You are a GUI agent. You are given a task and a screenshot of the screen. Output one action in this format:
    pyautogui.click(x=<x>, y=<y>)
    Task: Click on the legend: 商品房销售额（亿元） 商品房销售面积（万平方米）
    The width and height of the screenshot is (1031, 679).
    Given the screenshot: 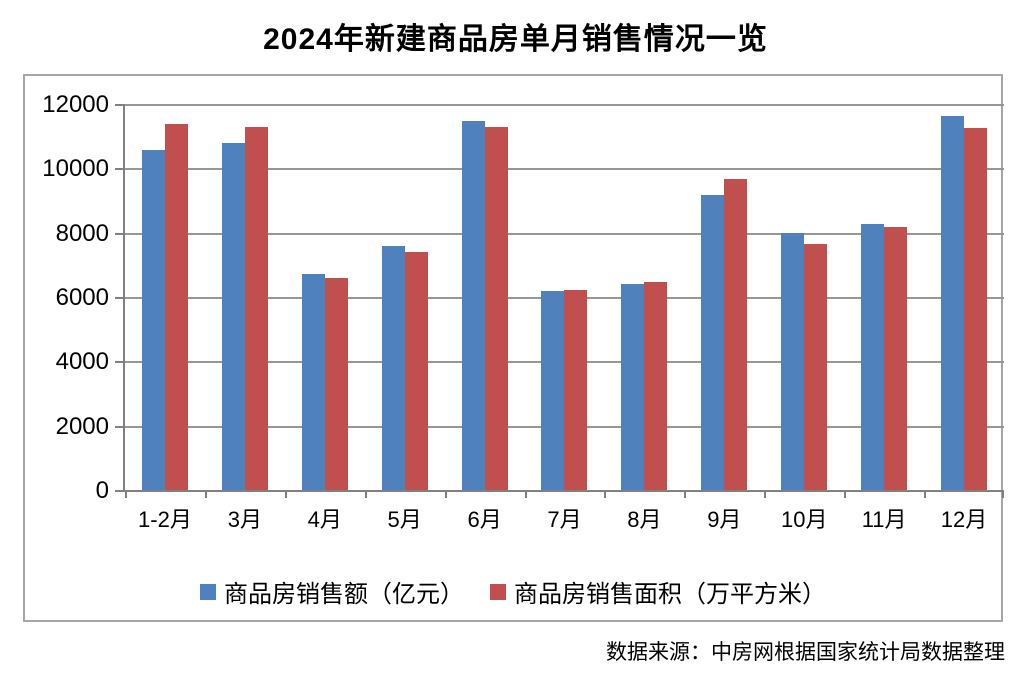 What is the action you would take?
    pyautogui.click(x=513, y=591)
    